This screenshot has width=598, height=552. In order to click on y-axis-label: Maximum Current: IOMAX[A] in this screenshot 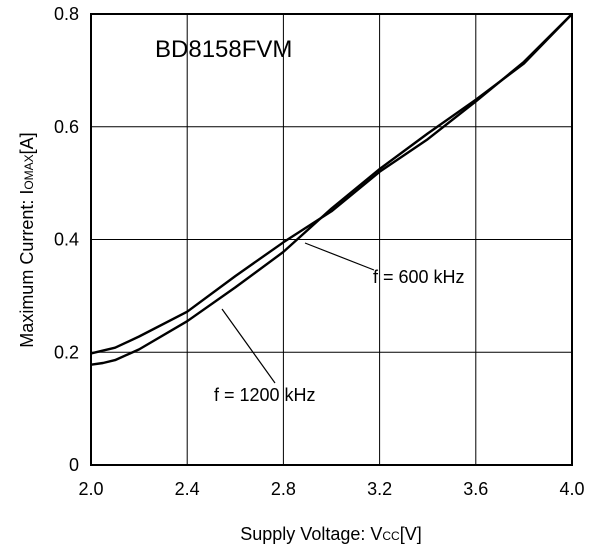, I will do `click(27, 239)`.